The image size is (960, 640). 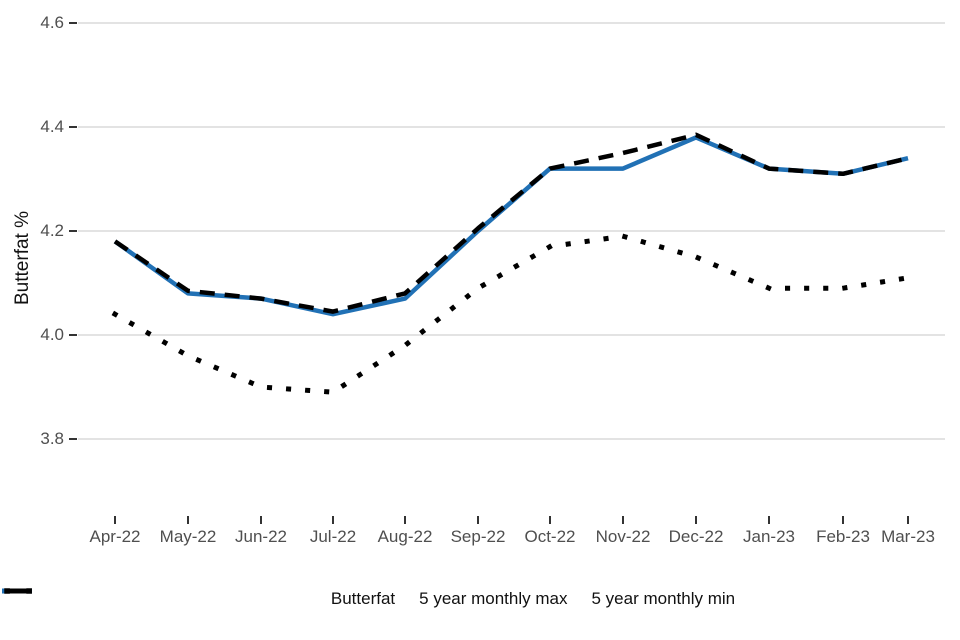 What do you see at coordinates (188, 536) in the screenshot?
I see `x-tick-label: May-22` at bounding box center [188, 536].